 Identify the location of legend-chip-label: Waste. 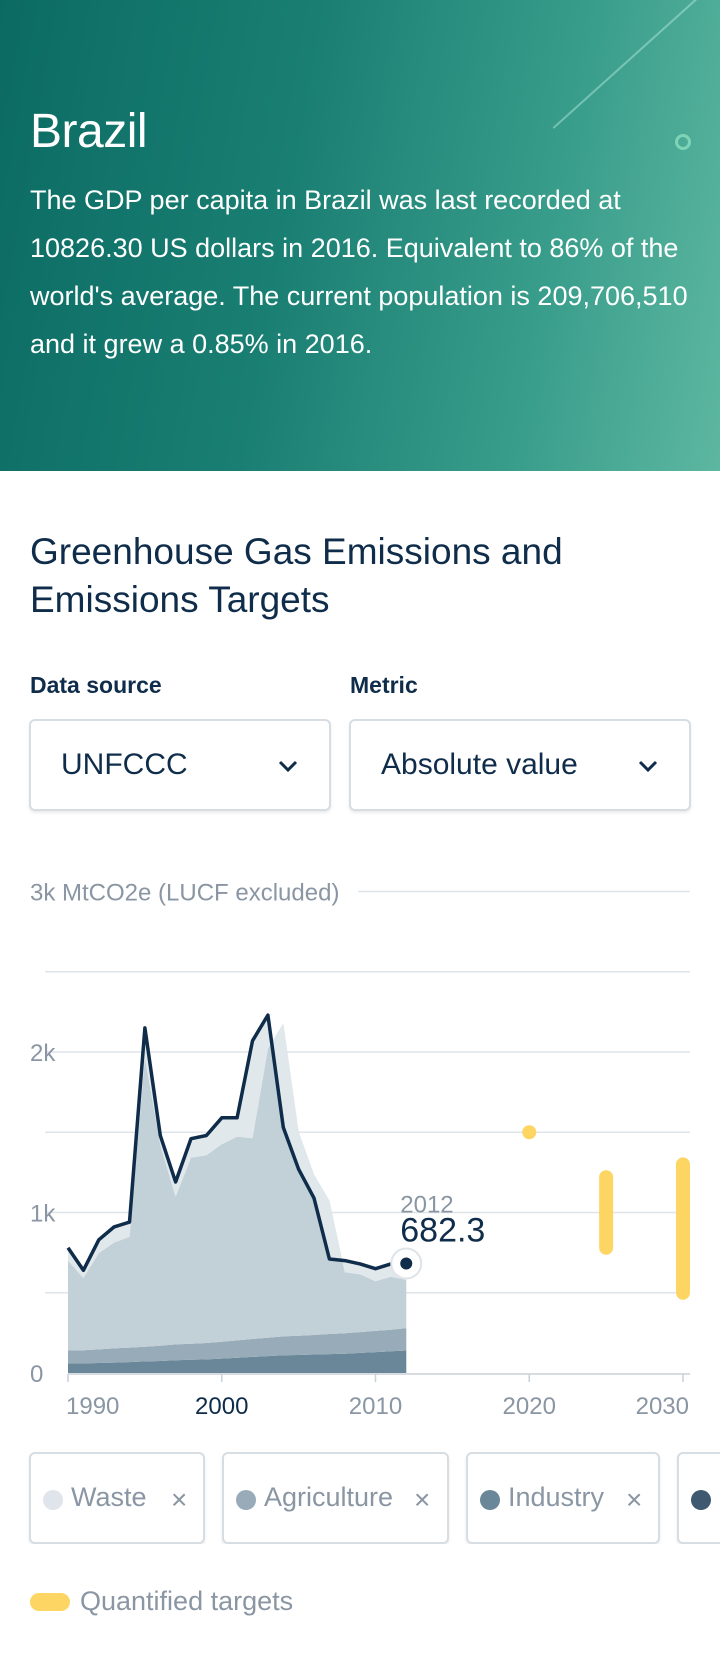
(109, 1497).